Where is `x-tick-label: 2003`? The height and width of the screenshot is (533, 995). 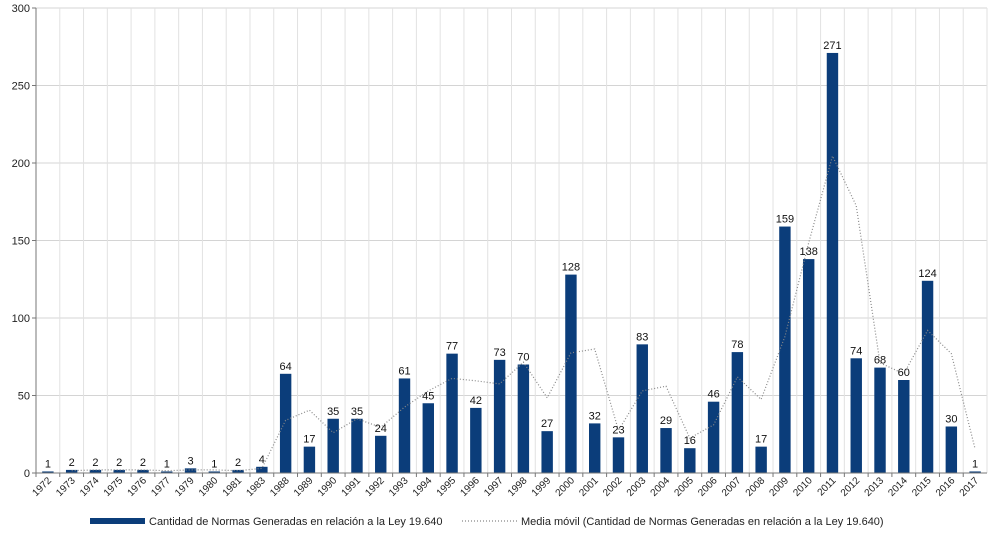
x-tick-label: 2003 is located at coordinates (637, 487).